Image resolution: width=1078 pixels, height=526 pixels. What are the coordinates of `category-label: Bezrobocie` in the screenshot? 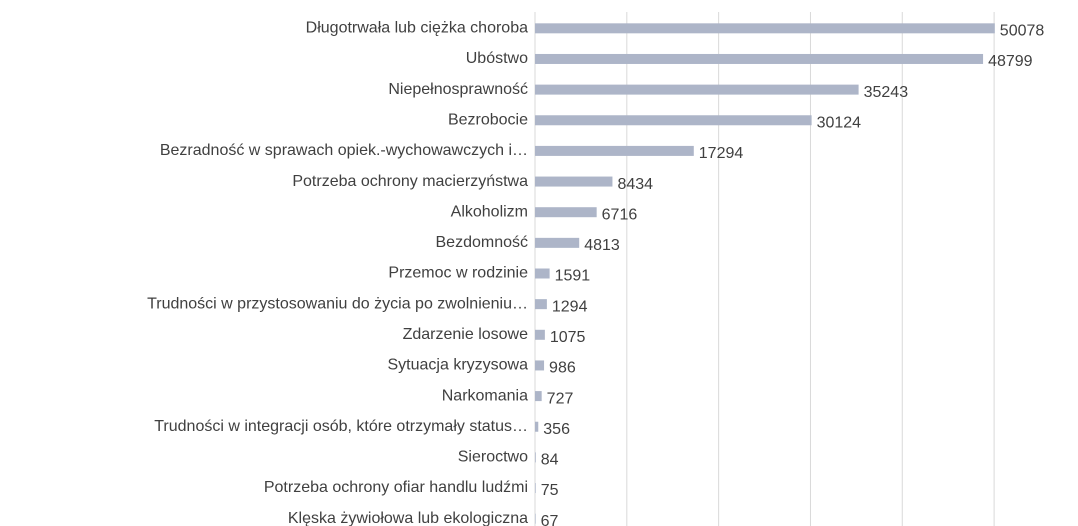 It's located at (488, 119).